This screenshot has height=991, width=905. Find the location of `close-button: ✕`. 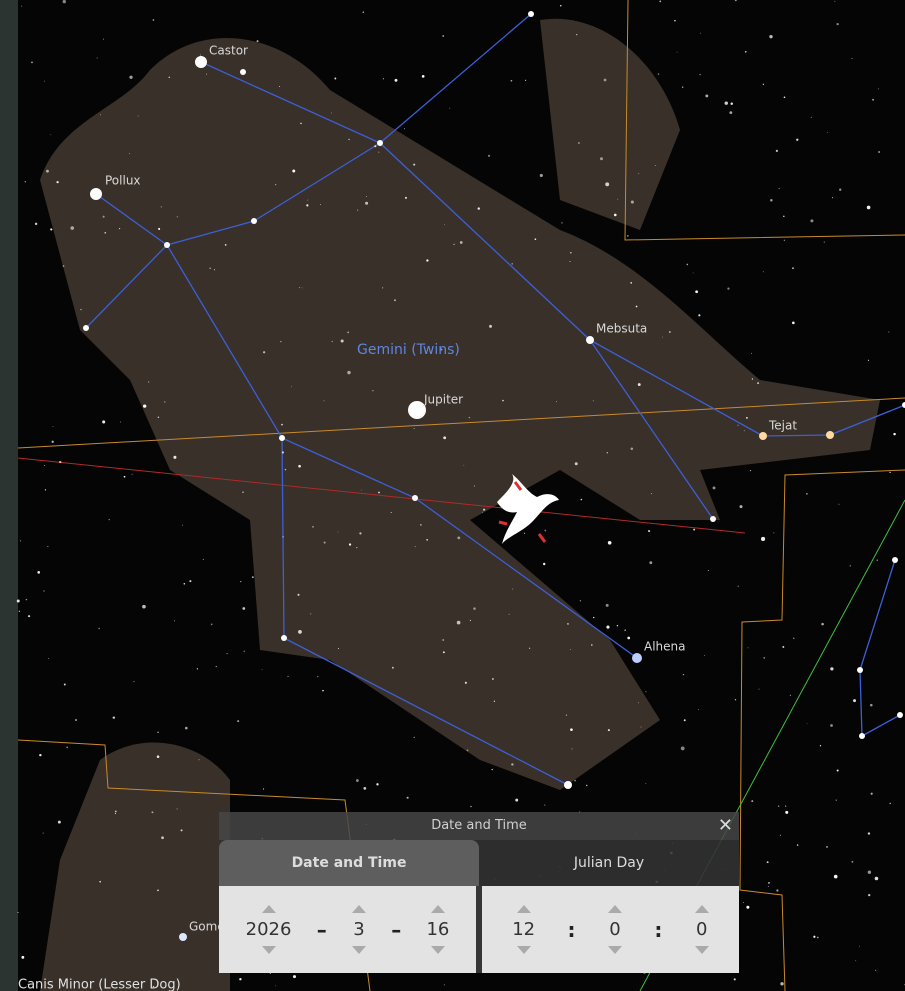

close-button: ✕ is located at coordinates (725, 825).